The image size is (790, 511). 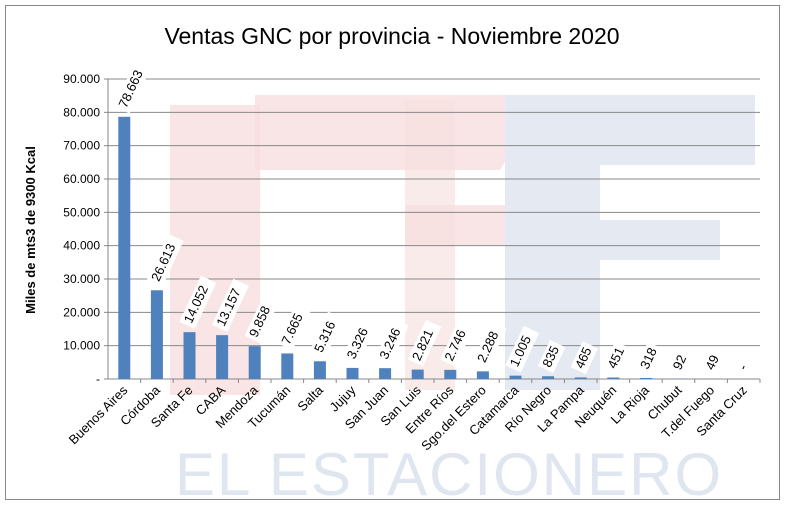 I want to click on data-label: 7.665, so click(x=294, y=327).